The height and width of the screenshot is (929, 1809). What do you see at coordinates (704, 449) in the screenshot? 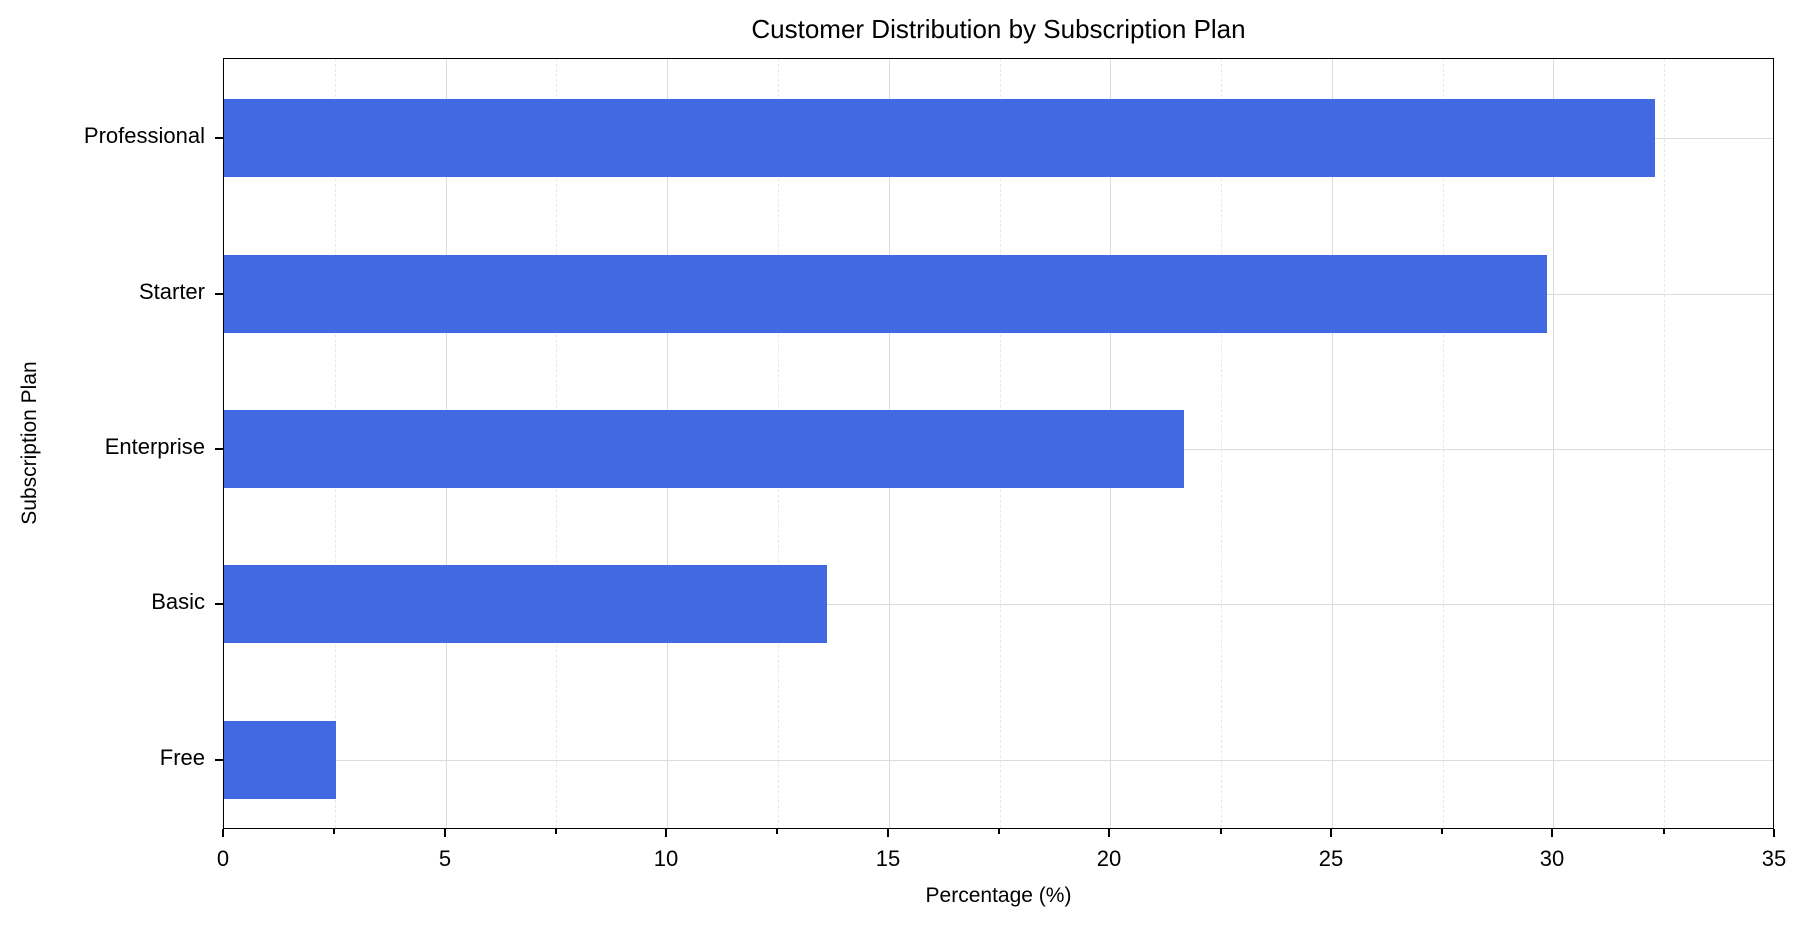
I see `bar-enterprise` at bounding box center [704, 449].